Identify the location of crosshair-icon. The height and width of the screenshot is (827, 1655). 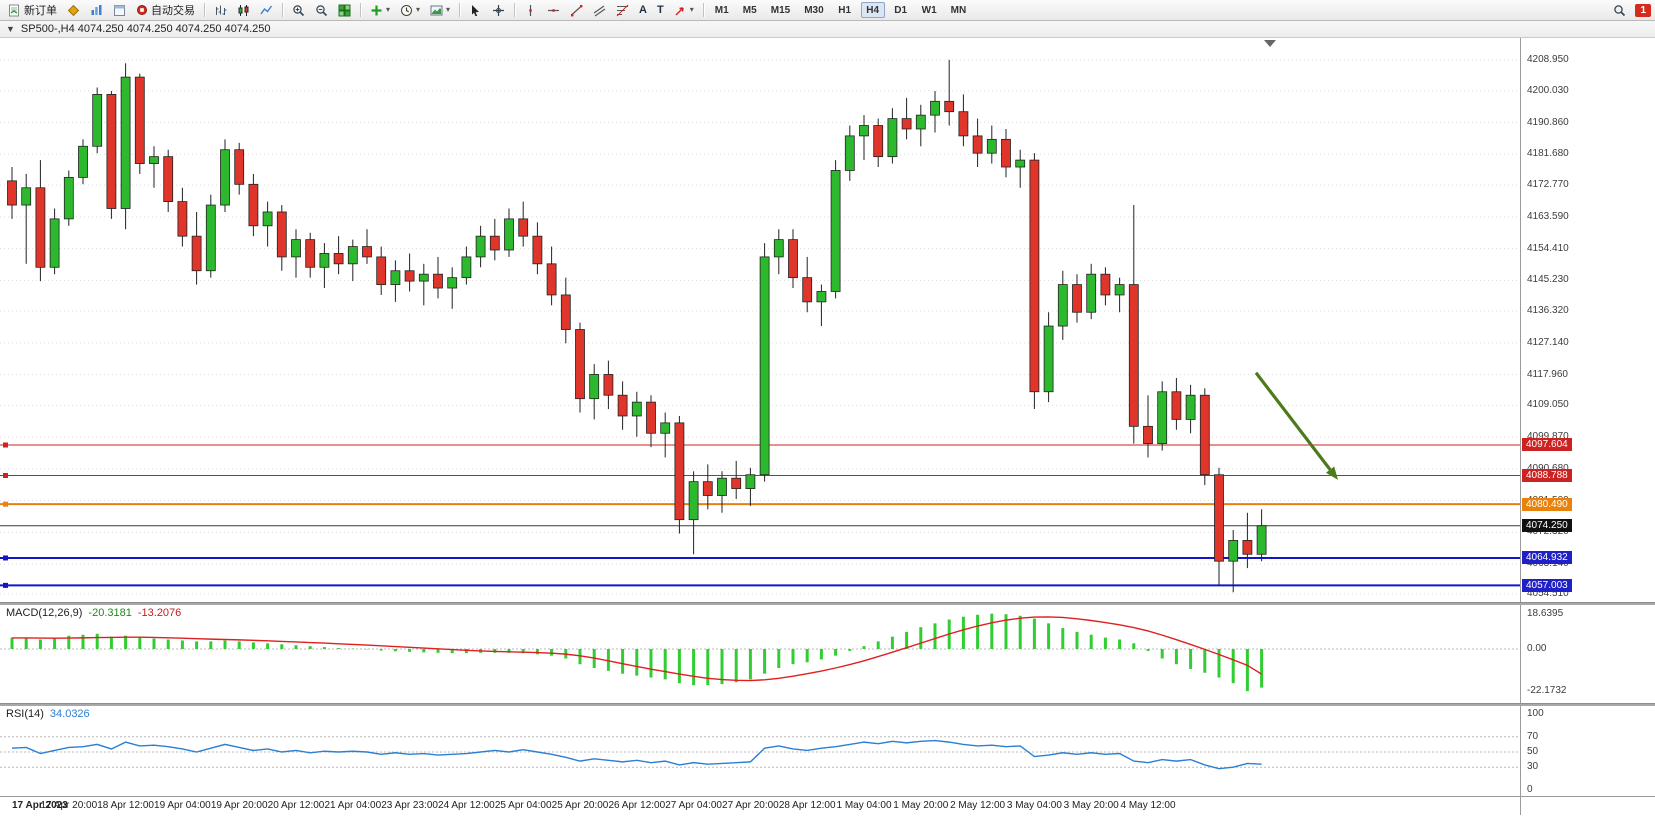
(499, 10).